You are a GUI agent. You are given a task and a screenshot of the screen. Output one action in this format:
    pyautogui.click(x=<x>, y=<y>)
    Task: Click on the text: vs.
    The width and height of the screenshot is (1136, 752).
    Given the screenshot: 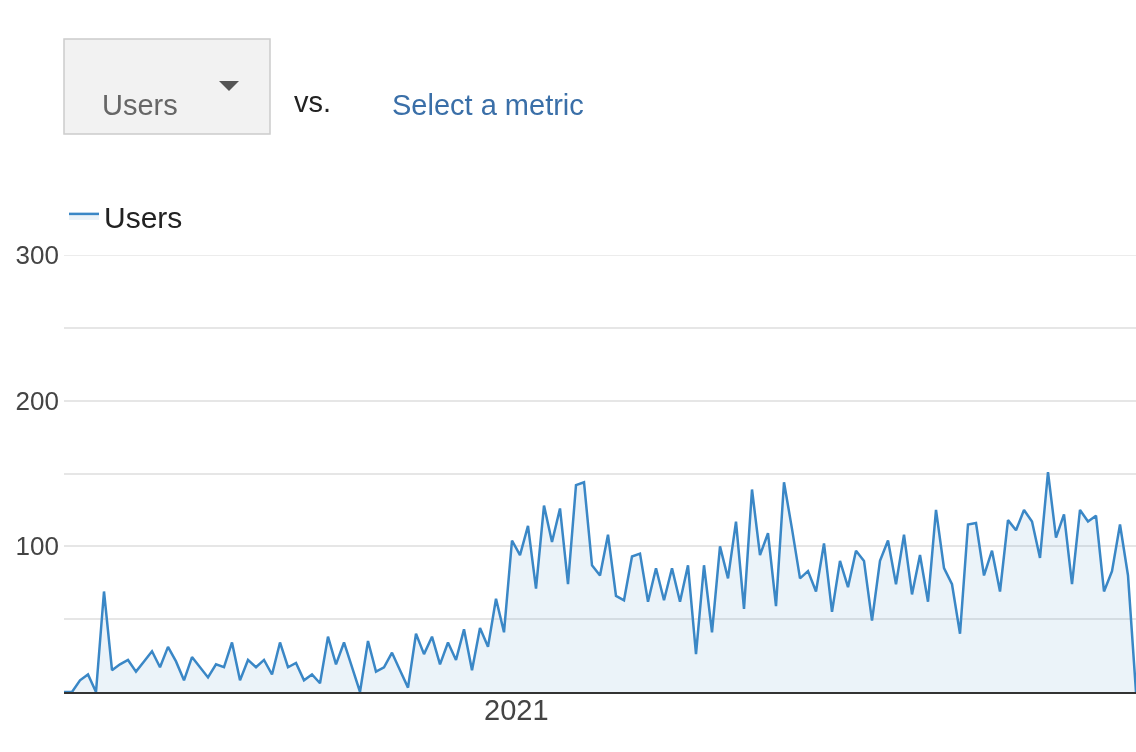 What is the action you would take?
    pyautogui.click(x=313, y=102)
    